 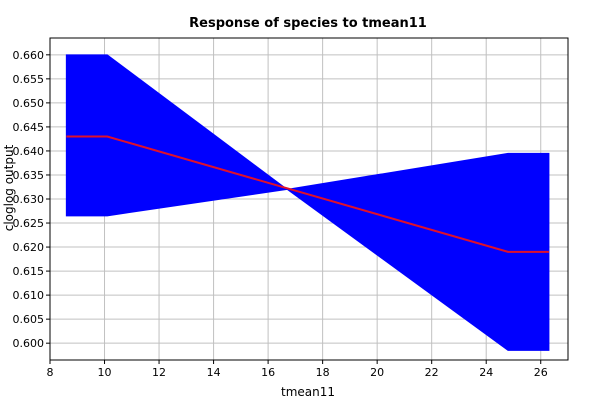 I want to click on x-tick-label: 24, so click(x=486, y=372).